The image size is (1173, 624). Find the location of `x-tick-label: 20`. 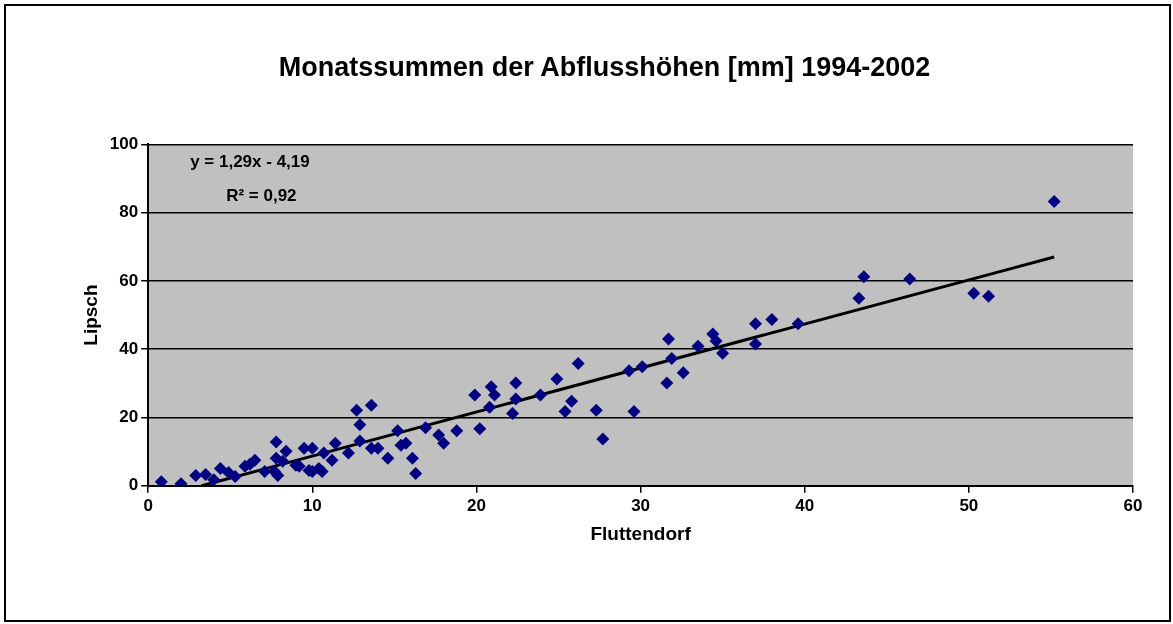

x-tick-label: 20 is located at coordinates (476, 505).